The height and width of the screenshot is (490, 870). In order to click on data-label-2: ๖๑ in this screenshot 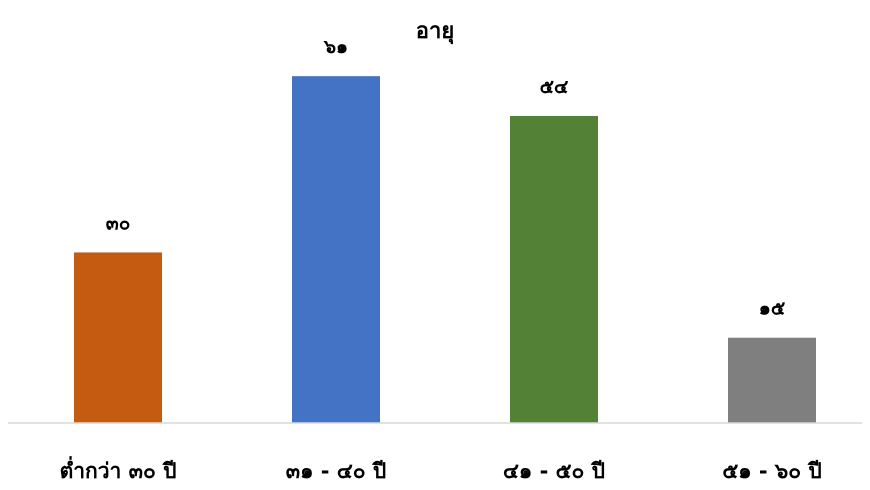, I will do `click(335, 47)`.